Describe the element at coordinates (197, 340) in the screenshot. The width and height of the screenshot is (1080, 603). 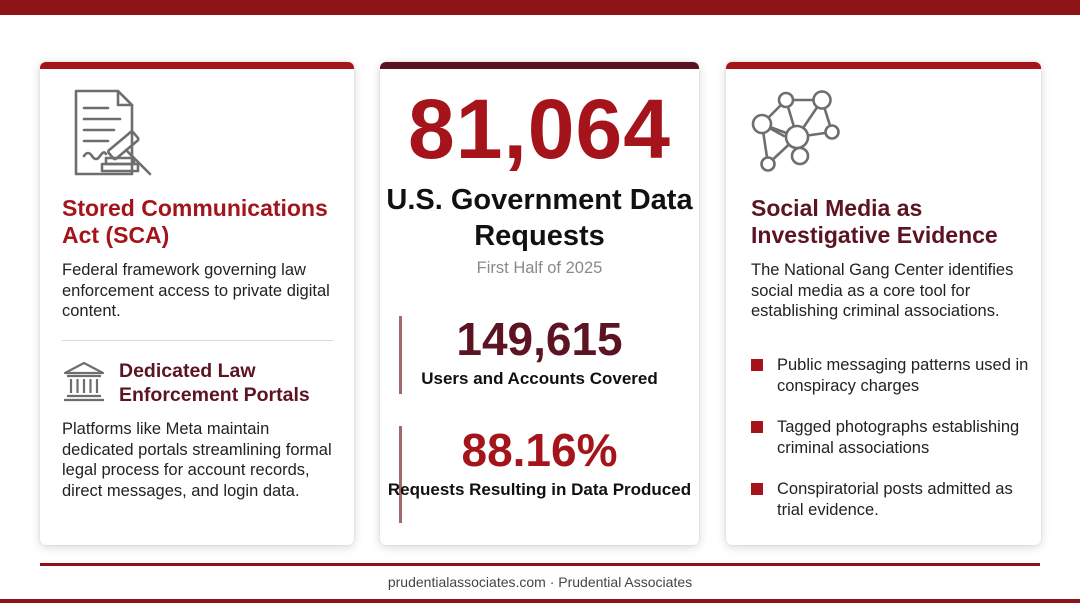
I see `section-divider` at that location.